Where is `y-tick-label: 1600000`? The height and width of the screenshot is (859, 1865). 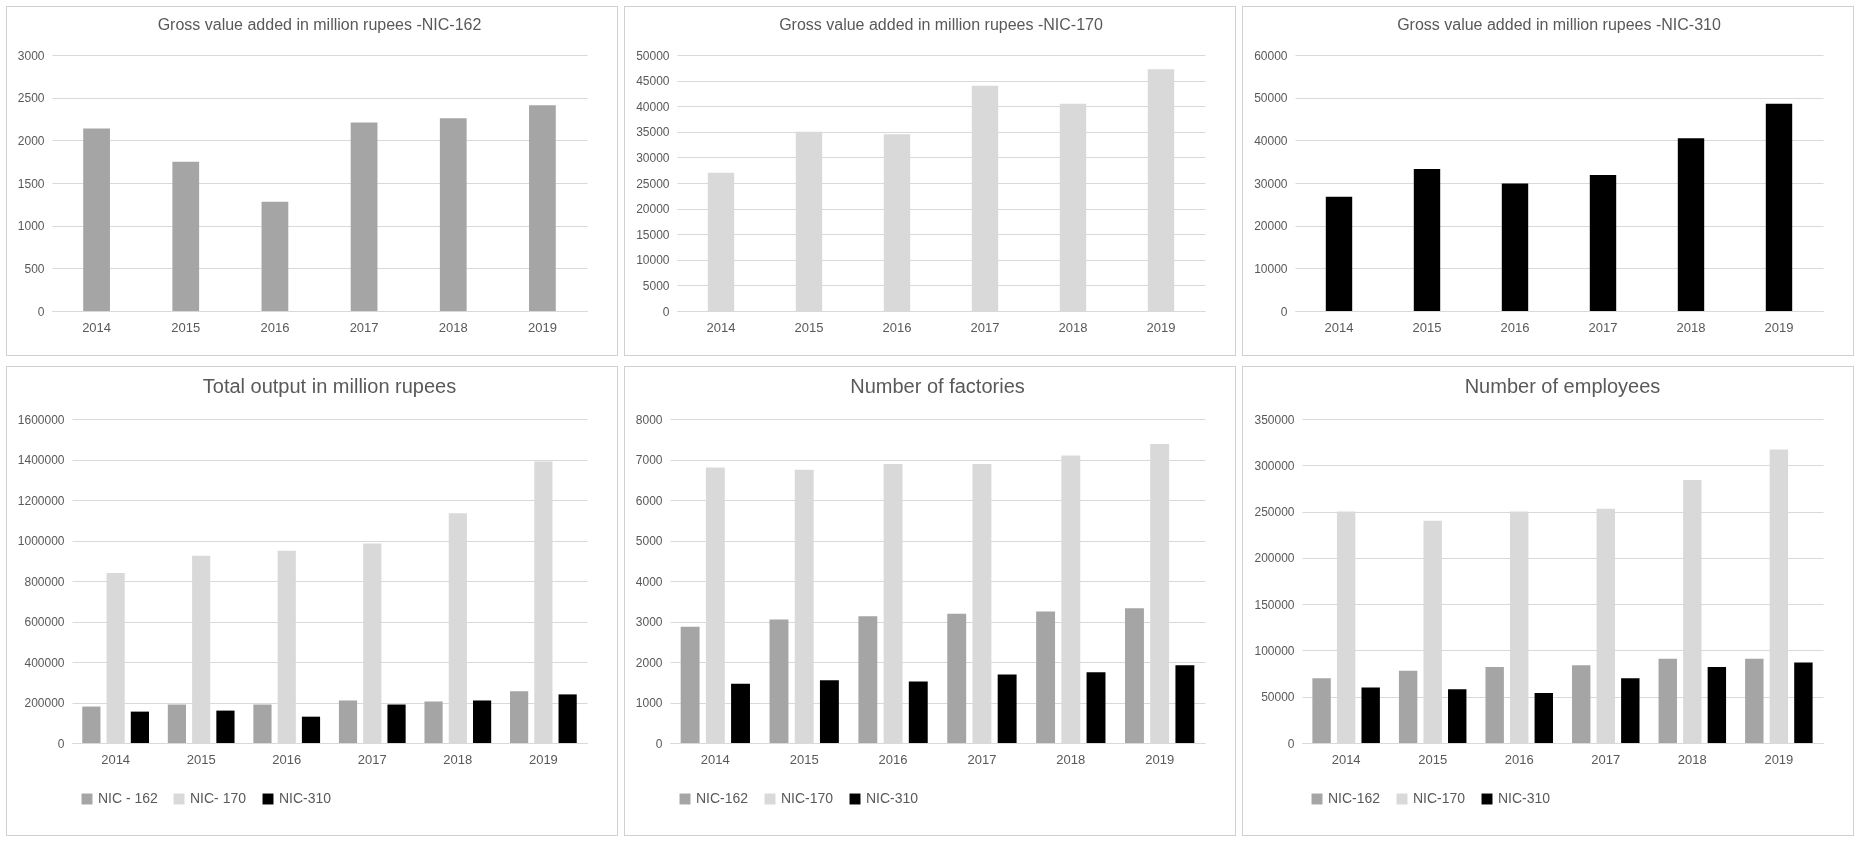 y-tick-label: 1600000 is located at coordinates (41, 419).